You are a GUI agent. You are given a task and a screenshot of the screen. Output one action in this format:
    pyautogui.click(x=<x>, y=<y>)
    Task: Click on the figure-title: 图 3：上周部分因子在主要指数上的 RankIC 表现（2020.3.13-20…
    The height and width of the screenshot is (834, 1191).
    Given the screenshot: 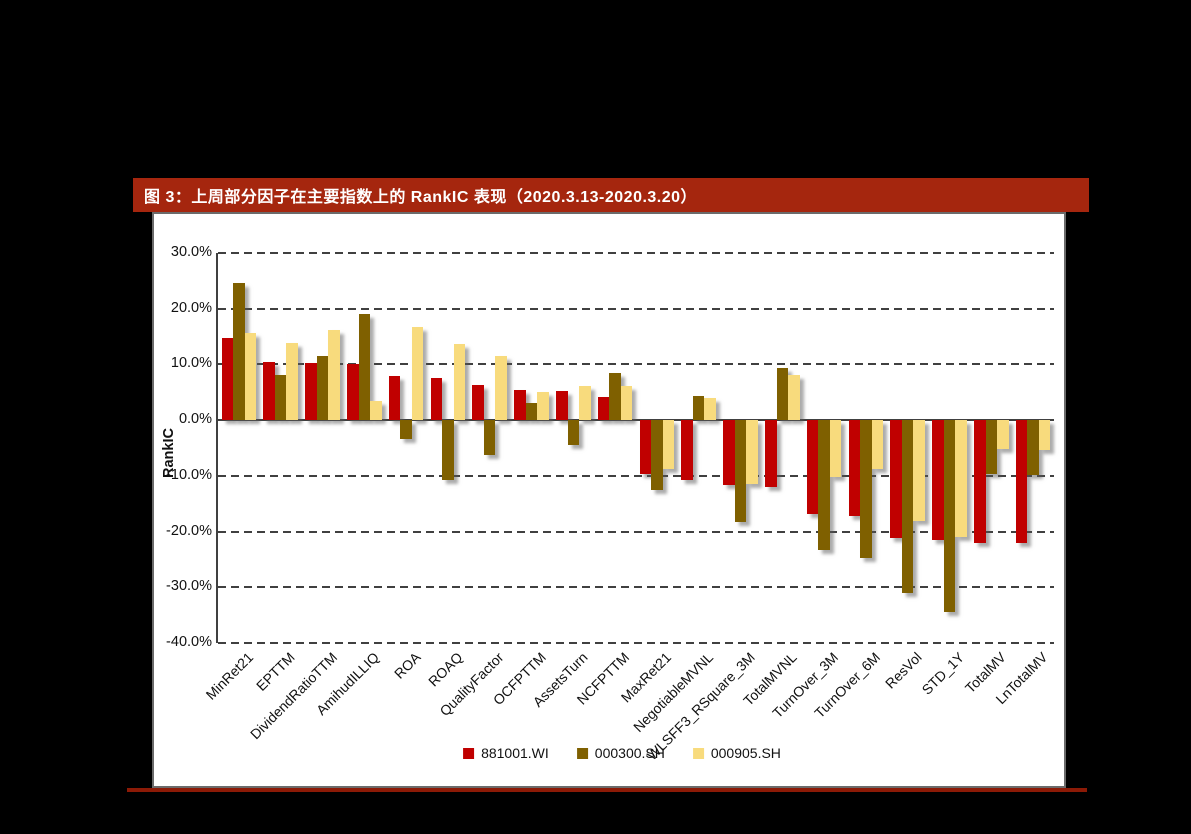 What is the action you would take?
    pyautogui.click(x=421, y=197)
    